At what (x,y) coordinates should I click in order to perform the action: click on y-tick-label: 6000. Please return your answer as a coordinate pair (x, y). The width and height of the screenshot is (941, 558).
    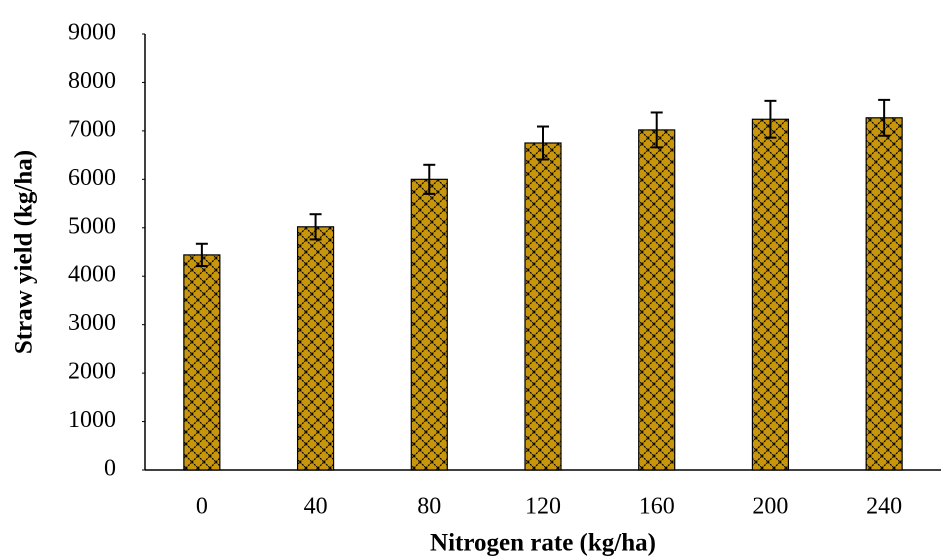
    Looking at the image, I should click on (92, 178).